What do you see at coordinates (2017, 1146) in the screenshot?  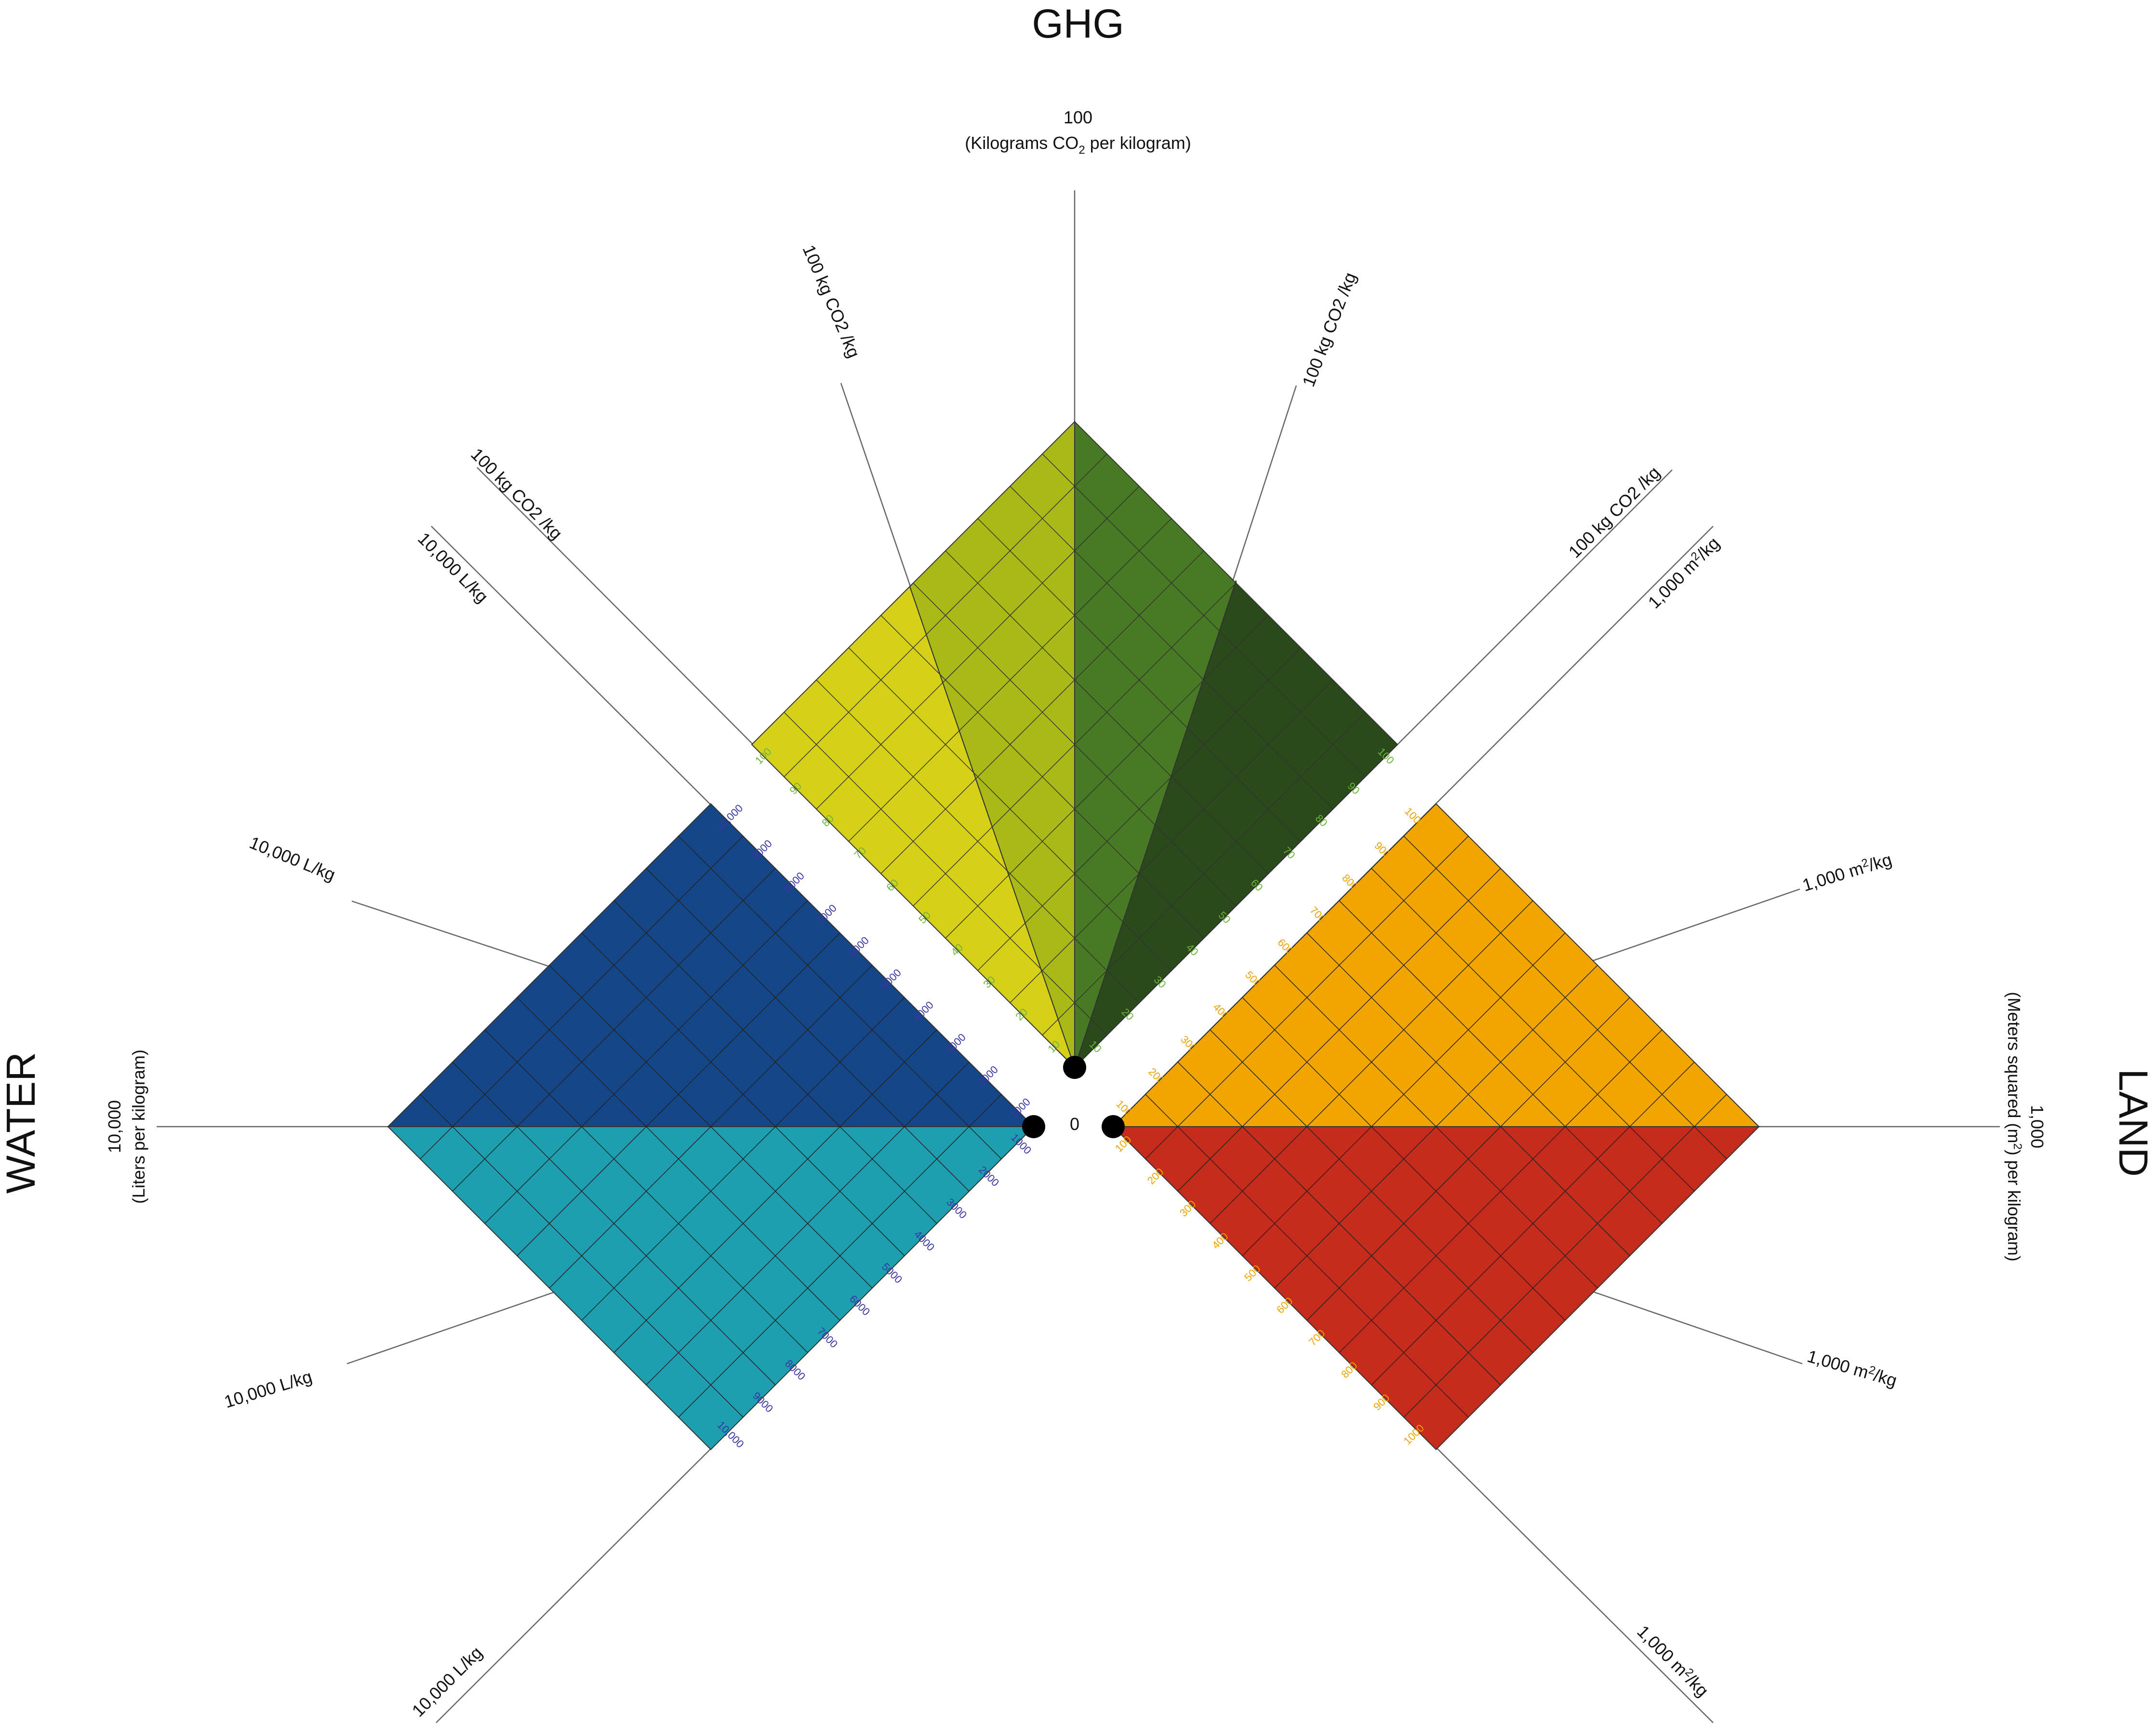 I see `land-unit-superscript: 2` at bounding box center [2017, 1146].